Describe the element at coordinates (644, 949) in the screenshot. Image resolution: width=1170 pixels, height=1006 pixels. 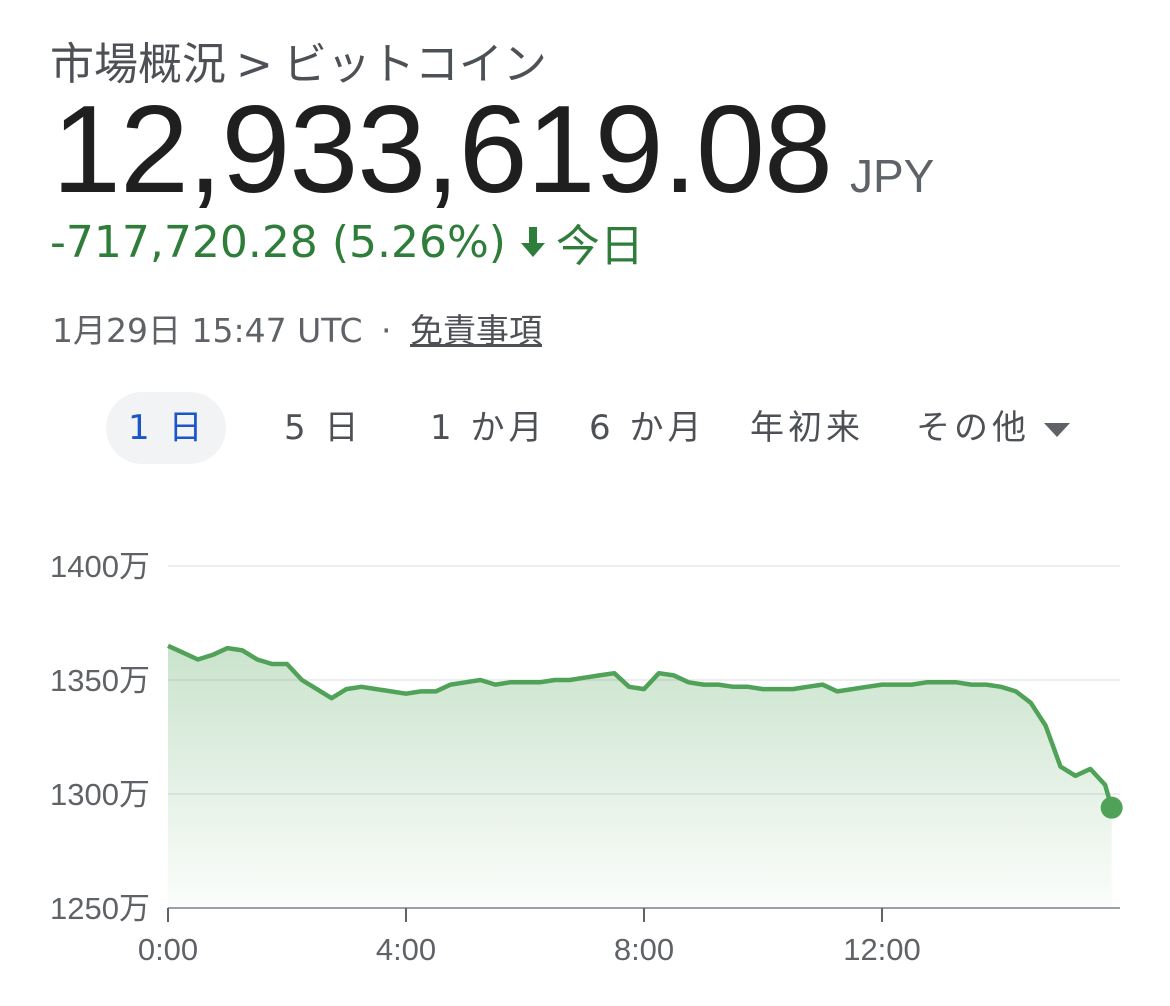
I see `x-tick-label: 8:00` at that location.